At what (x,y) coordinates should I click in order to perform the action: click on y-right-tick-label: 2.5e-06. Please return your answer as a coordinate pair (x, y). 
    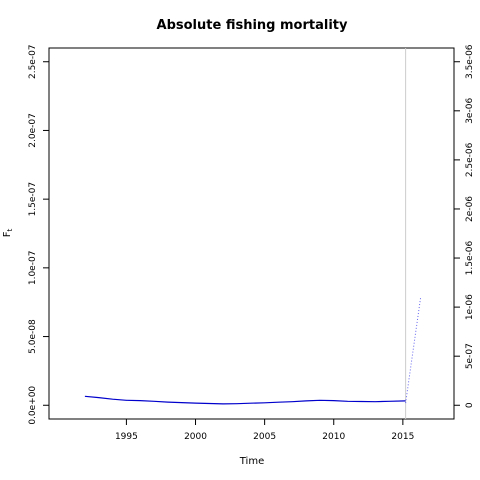
    Looking at the image, I should click on (470, 159).